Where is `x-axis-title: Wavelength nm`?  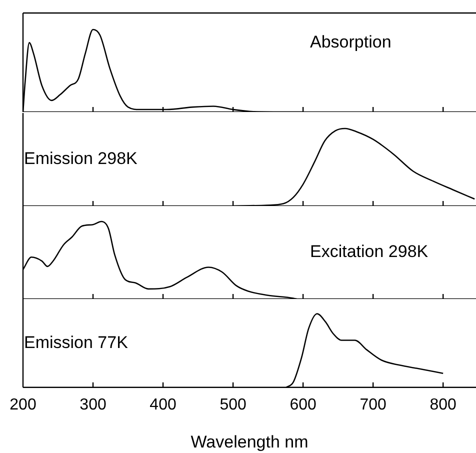 x-axis-title: Wavelength nm is located at coordinates (249, 442).